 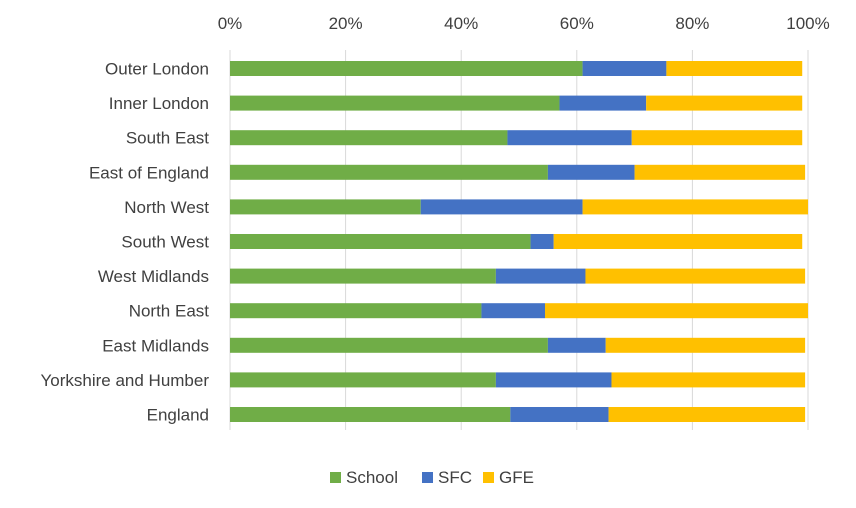 I want to click on legend: School SFC GFE, so click(x=432, y=477).